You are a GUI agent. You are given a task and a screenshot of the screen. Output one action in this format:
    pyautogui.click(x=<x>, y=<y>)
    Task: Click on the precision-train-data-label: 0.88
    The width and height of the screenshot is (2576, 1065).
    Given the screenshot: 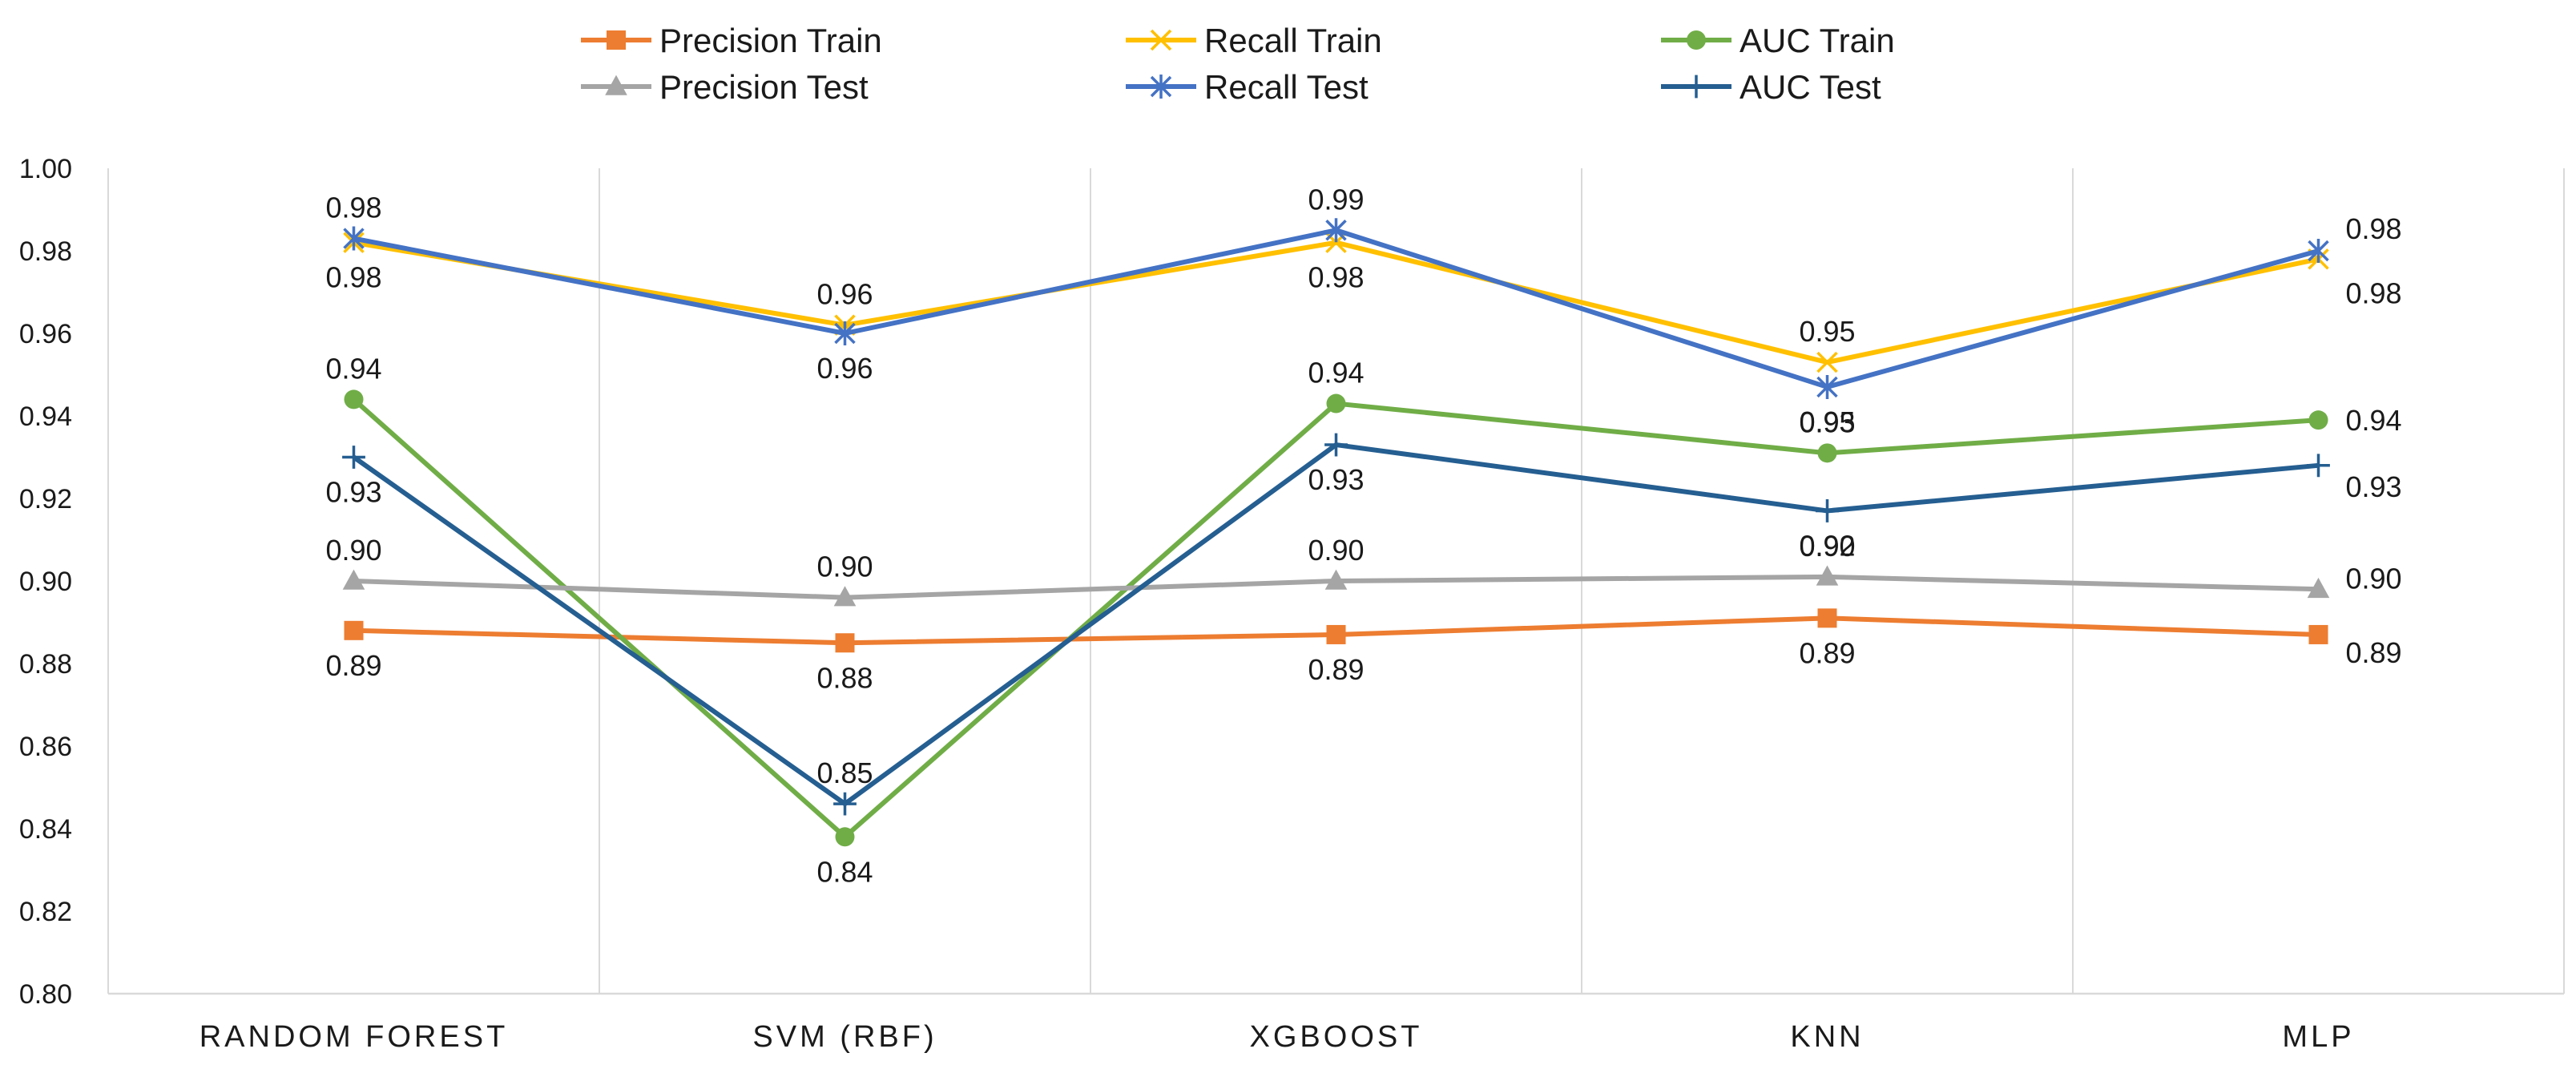 What is the action you would take?
    pyautogui.click(x=844, y=677)
    